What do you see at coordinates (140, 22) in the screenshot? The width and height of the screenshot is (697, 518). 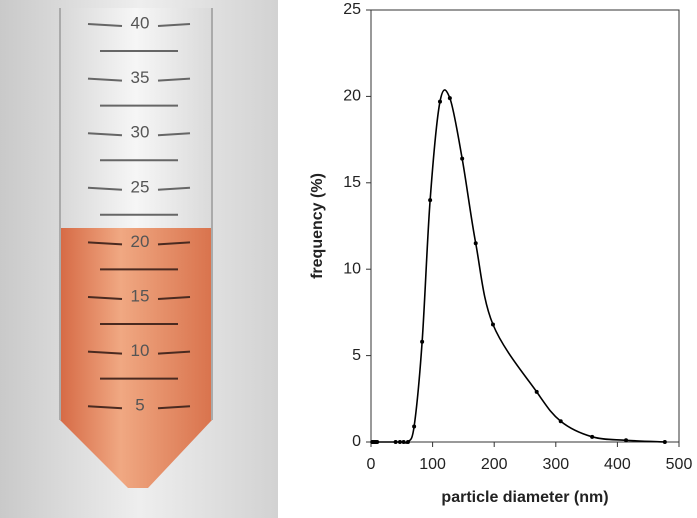 I see `graduation-label: 40` at bounding box center [140, 22].